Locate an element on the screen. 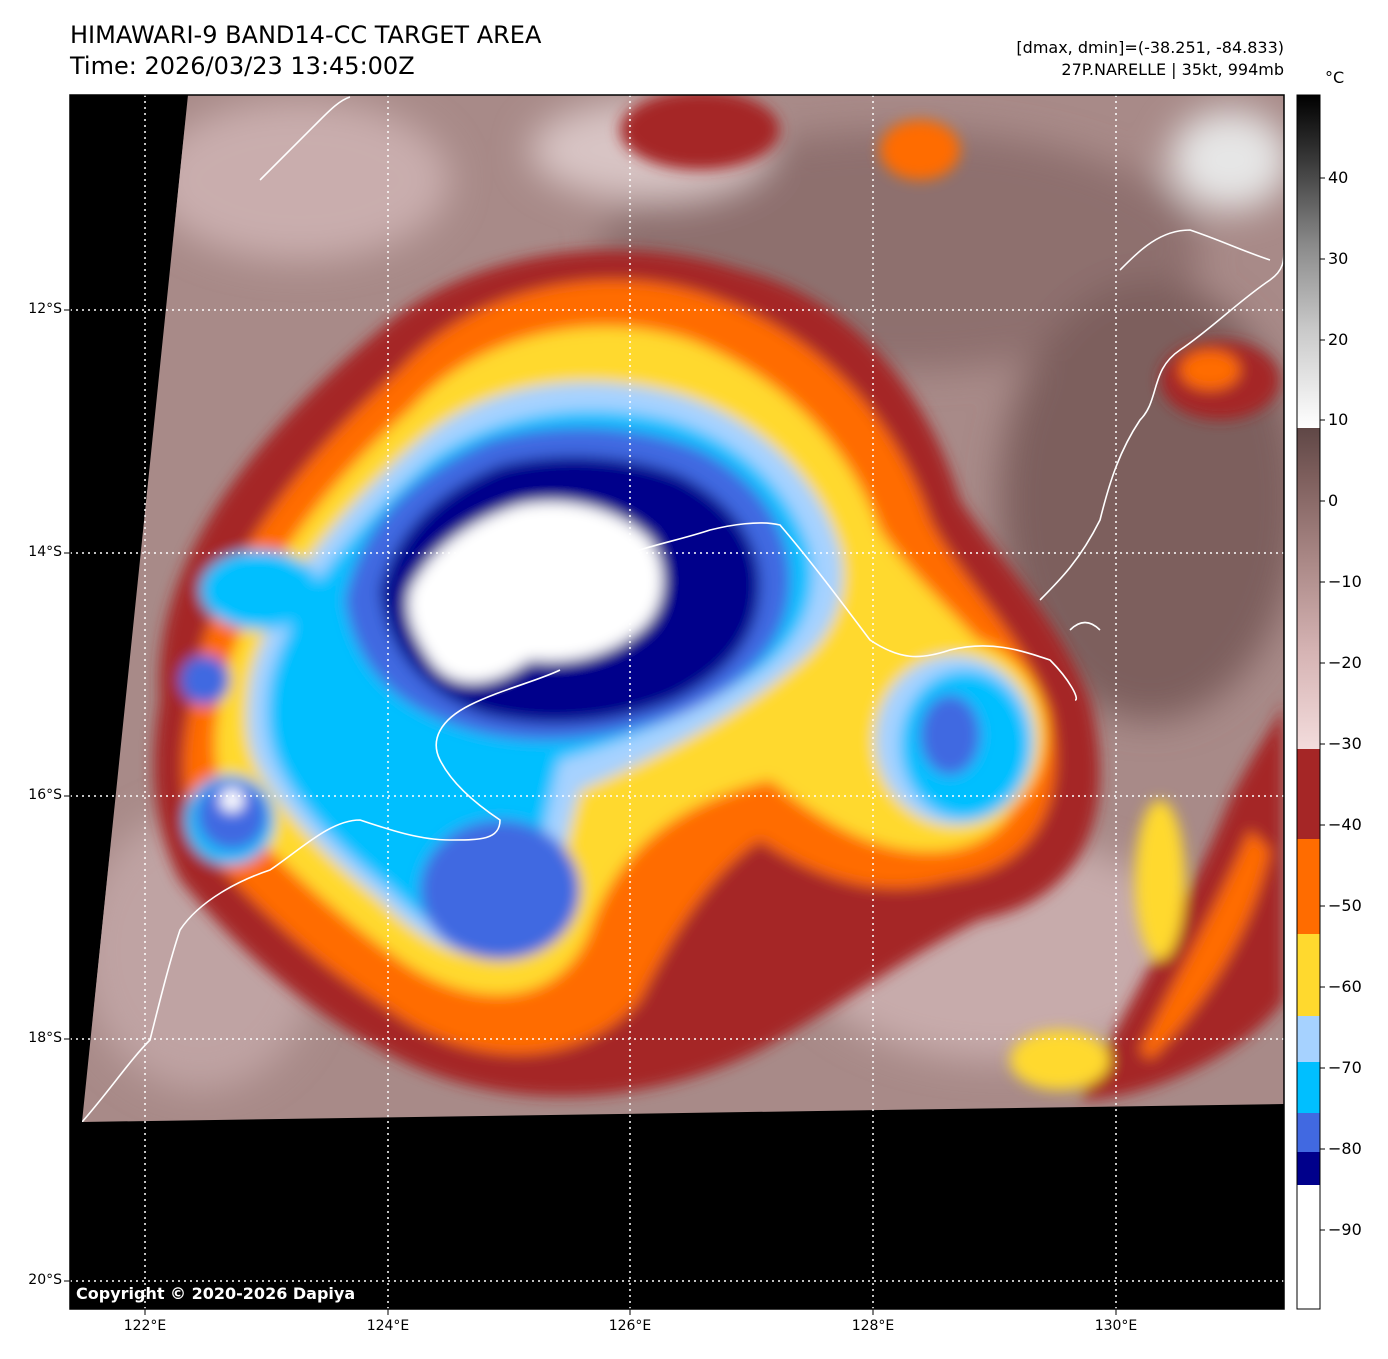 This screenshot has height=1359, width=1388. colorbar-tick-minus40: −40 is located at coordinates (1345, 824).